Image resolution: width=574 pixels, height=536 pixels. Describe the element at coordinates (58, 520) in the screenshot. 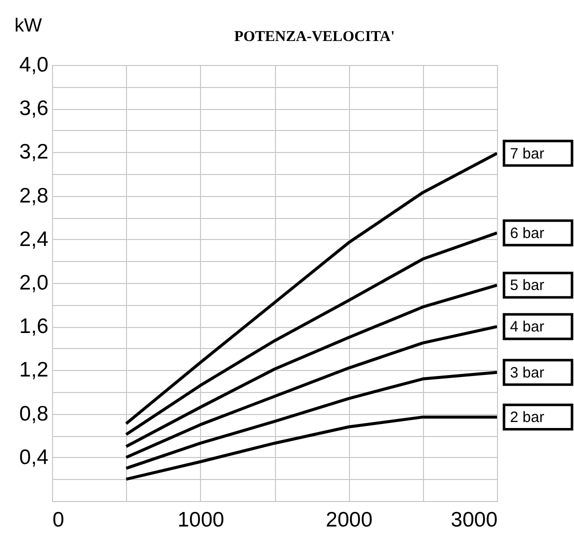

I see `x-tick-label: 0` at that location.